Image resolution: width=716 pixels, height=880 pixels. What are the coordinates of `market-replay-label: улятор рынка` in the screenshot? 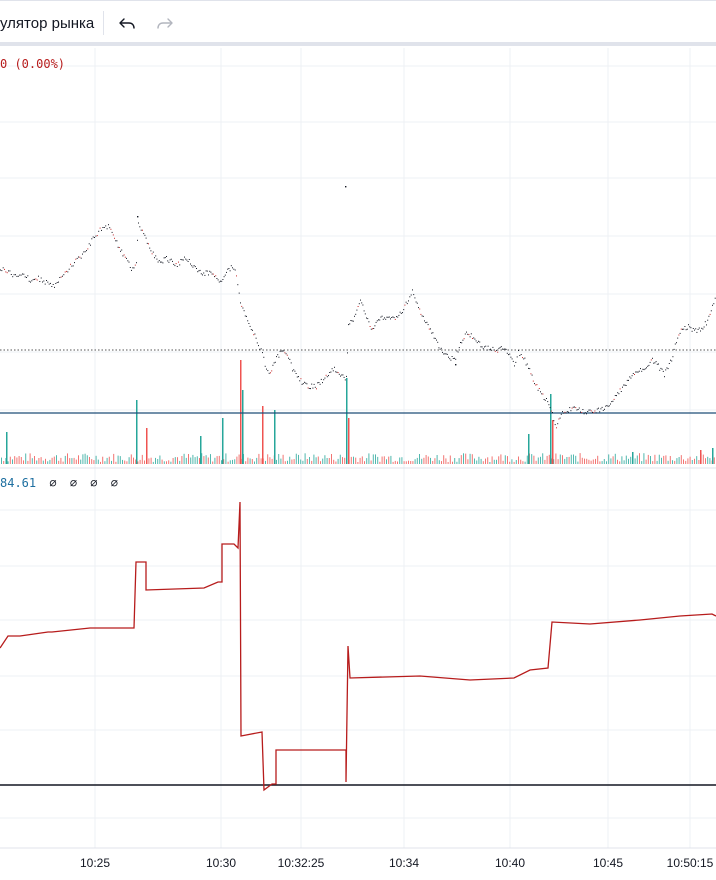 It's located at (47, 23).